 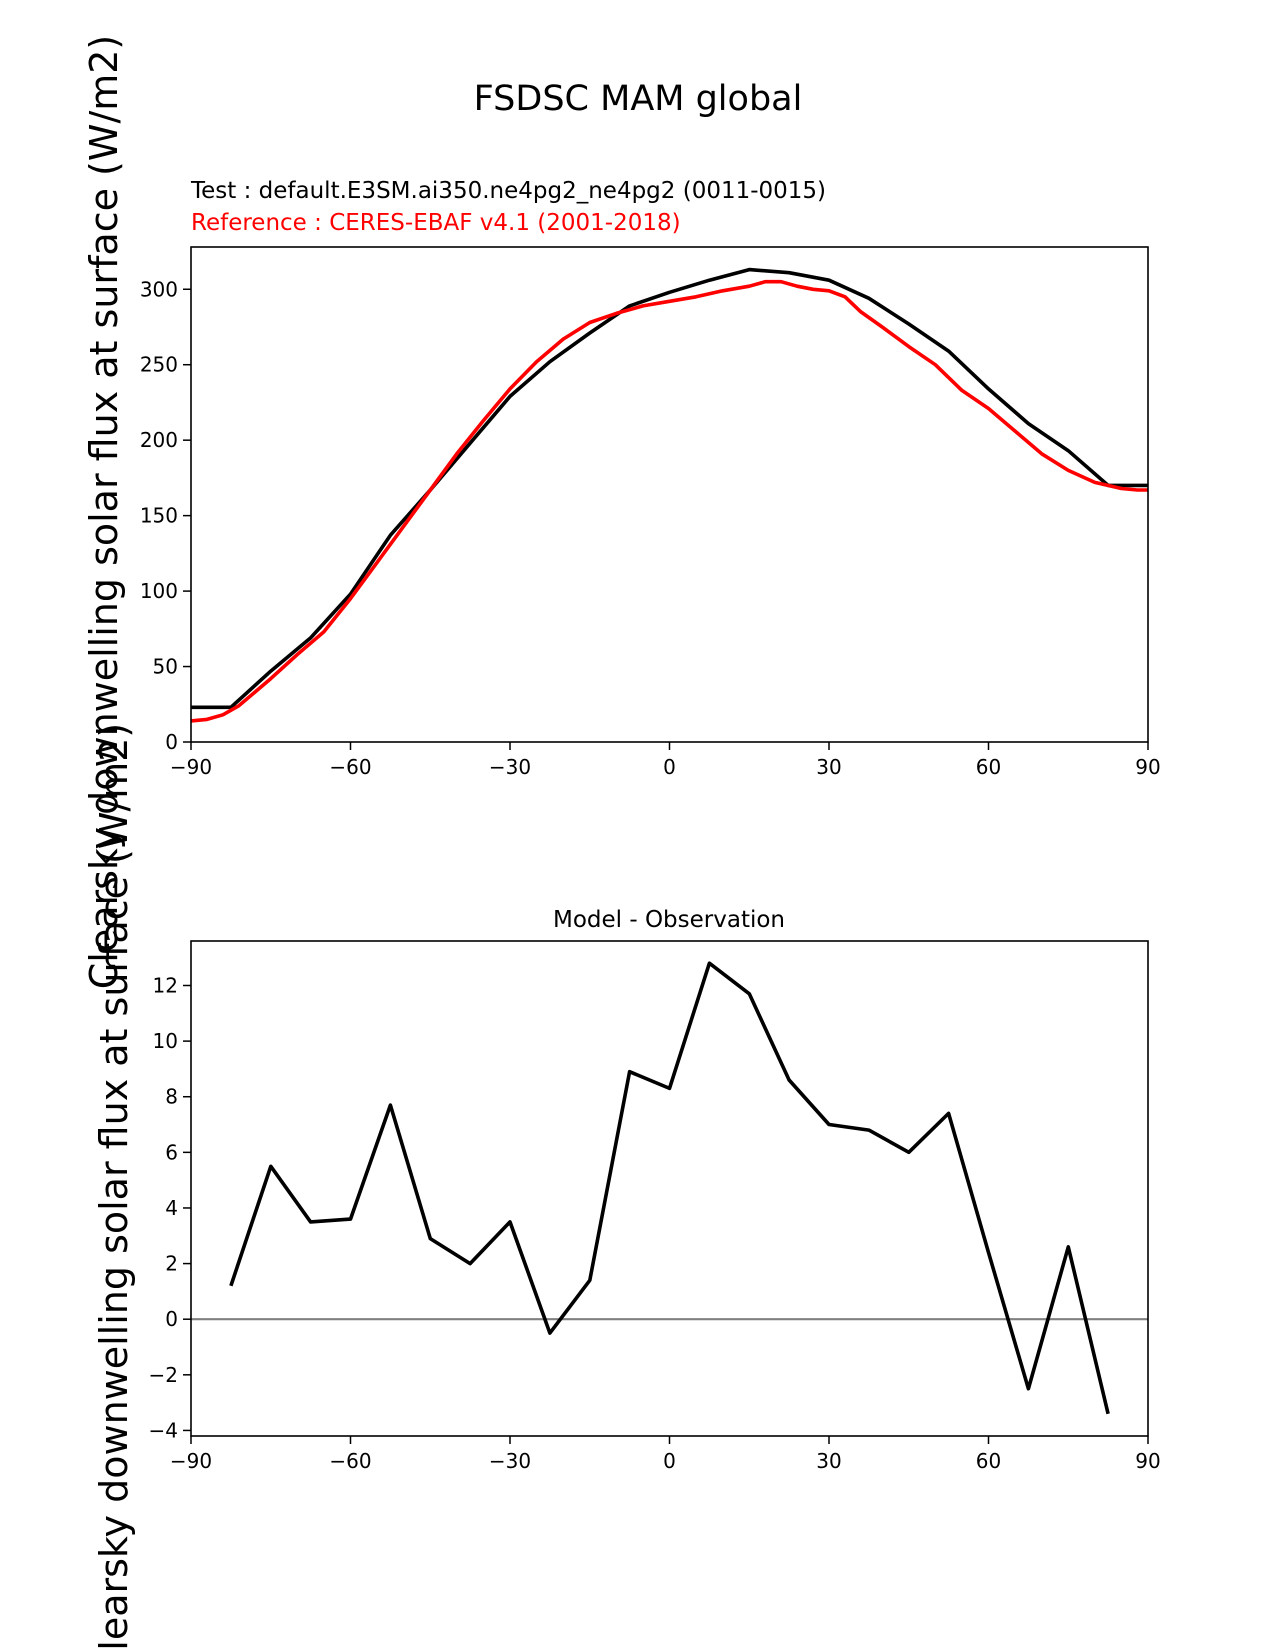 I want to click on bottom-x-tick-label: −90, so click(x=191, y=1461).